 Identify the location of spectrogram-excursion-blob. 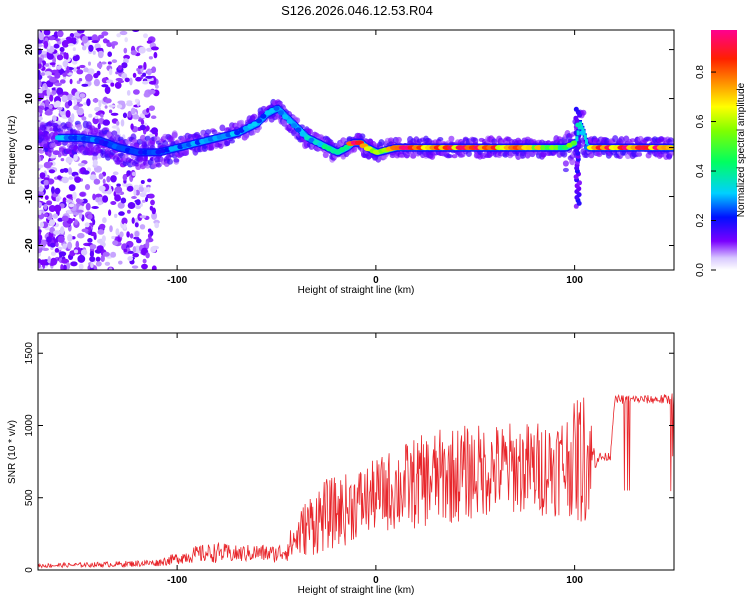
(576, 118).